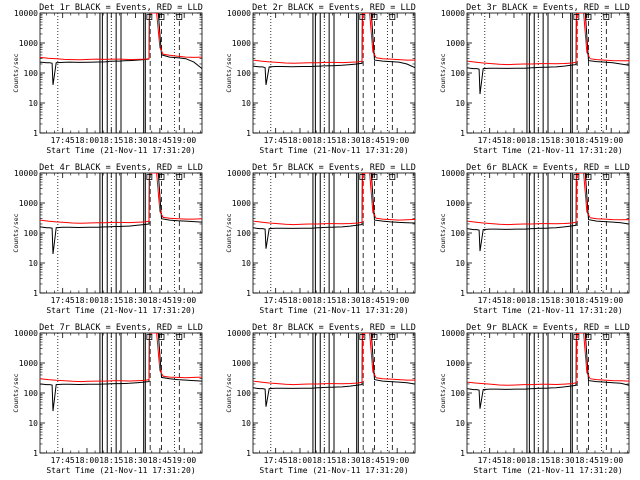  Describe the element at coordinates (334, 168) in the screenshot. I see `panel-title: Det 5r BLACK = Events, RED = LLD` at that location.